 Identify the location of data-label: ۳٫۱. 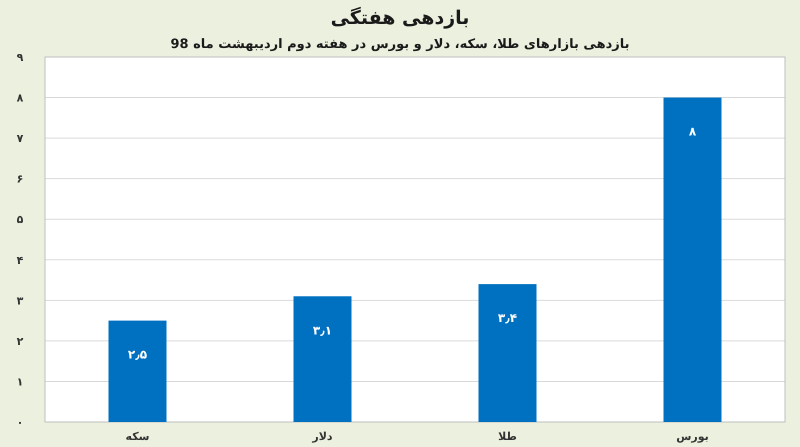
(322, 330).